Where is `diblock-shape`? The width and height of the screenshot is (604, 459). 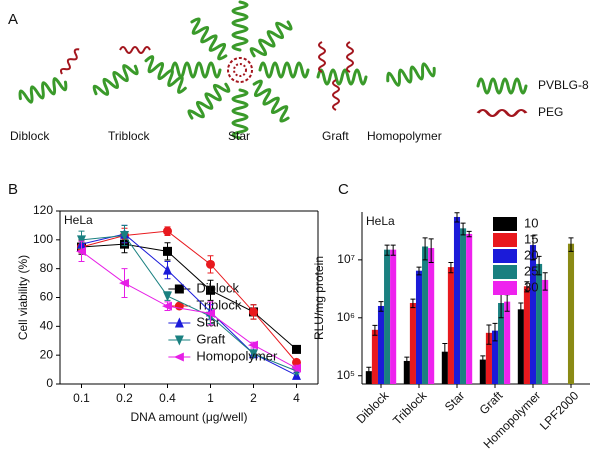
diblock-shape is located at coordinates (49, 76).